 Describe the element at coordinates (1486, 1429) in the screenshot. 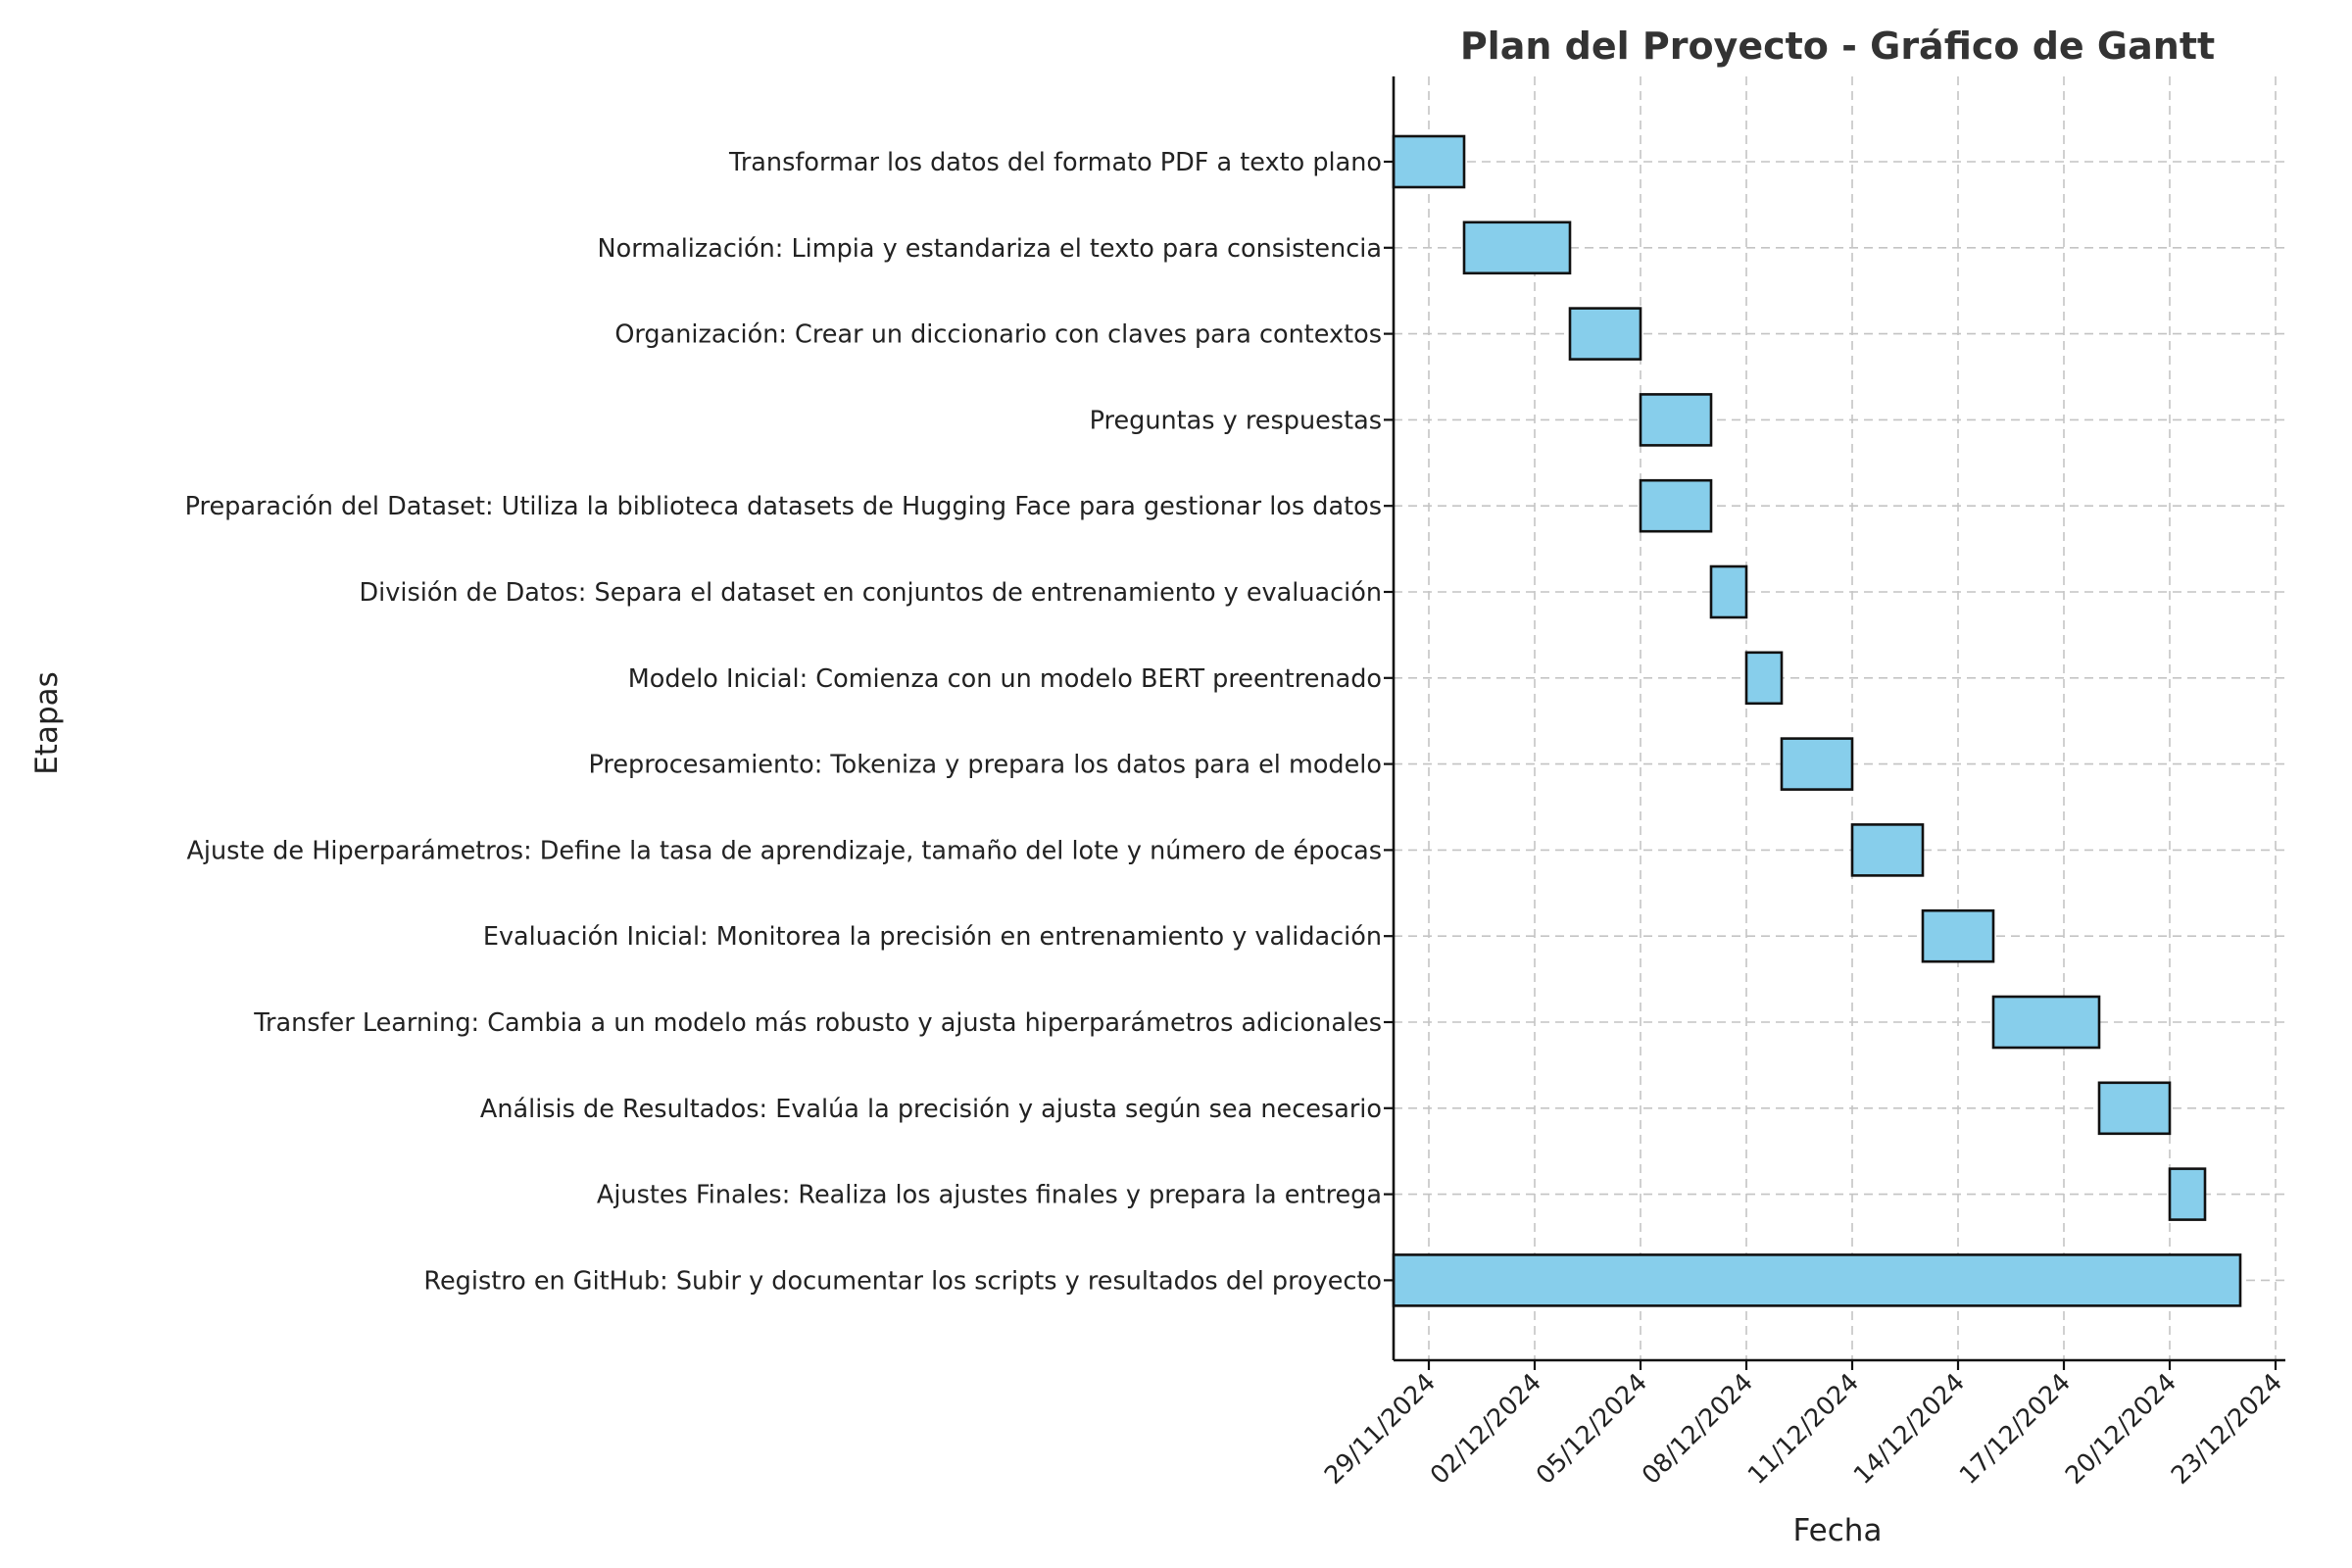

I see `x-tick-label: 02/12/2024` at that location.